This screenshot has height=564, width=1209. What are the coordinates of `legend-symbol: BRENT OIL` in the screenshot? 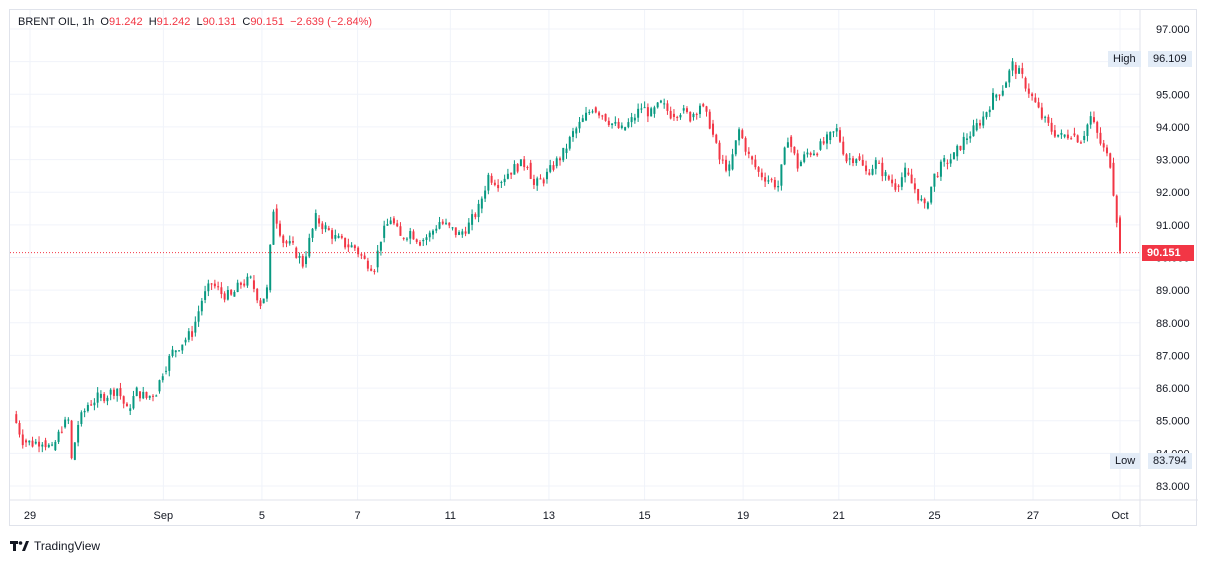 It's located at (47, 22).